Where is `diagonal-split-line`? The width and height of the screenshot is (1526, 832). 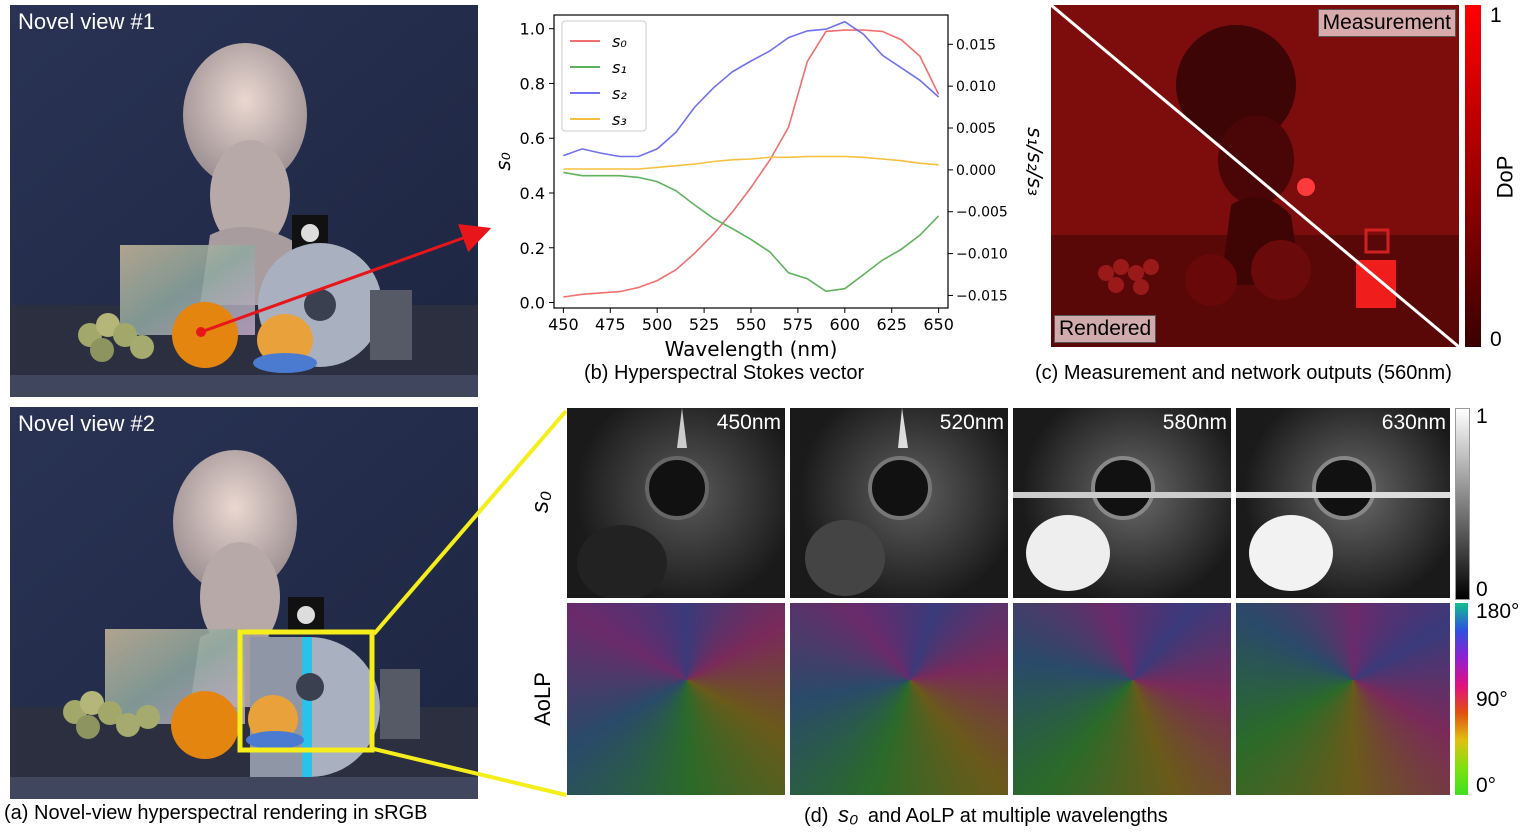 diagonal-split-line is located at coordinates (1255, 176).